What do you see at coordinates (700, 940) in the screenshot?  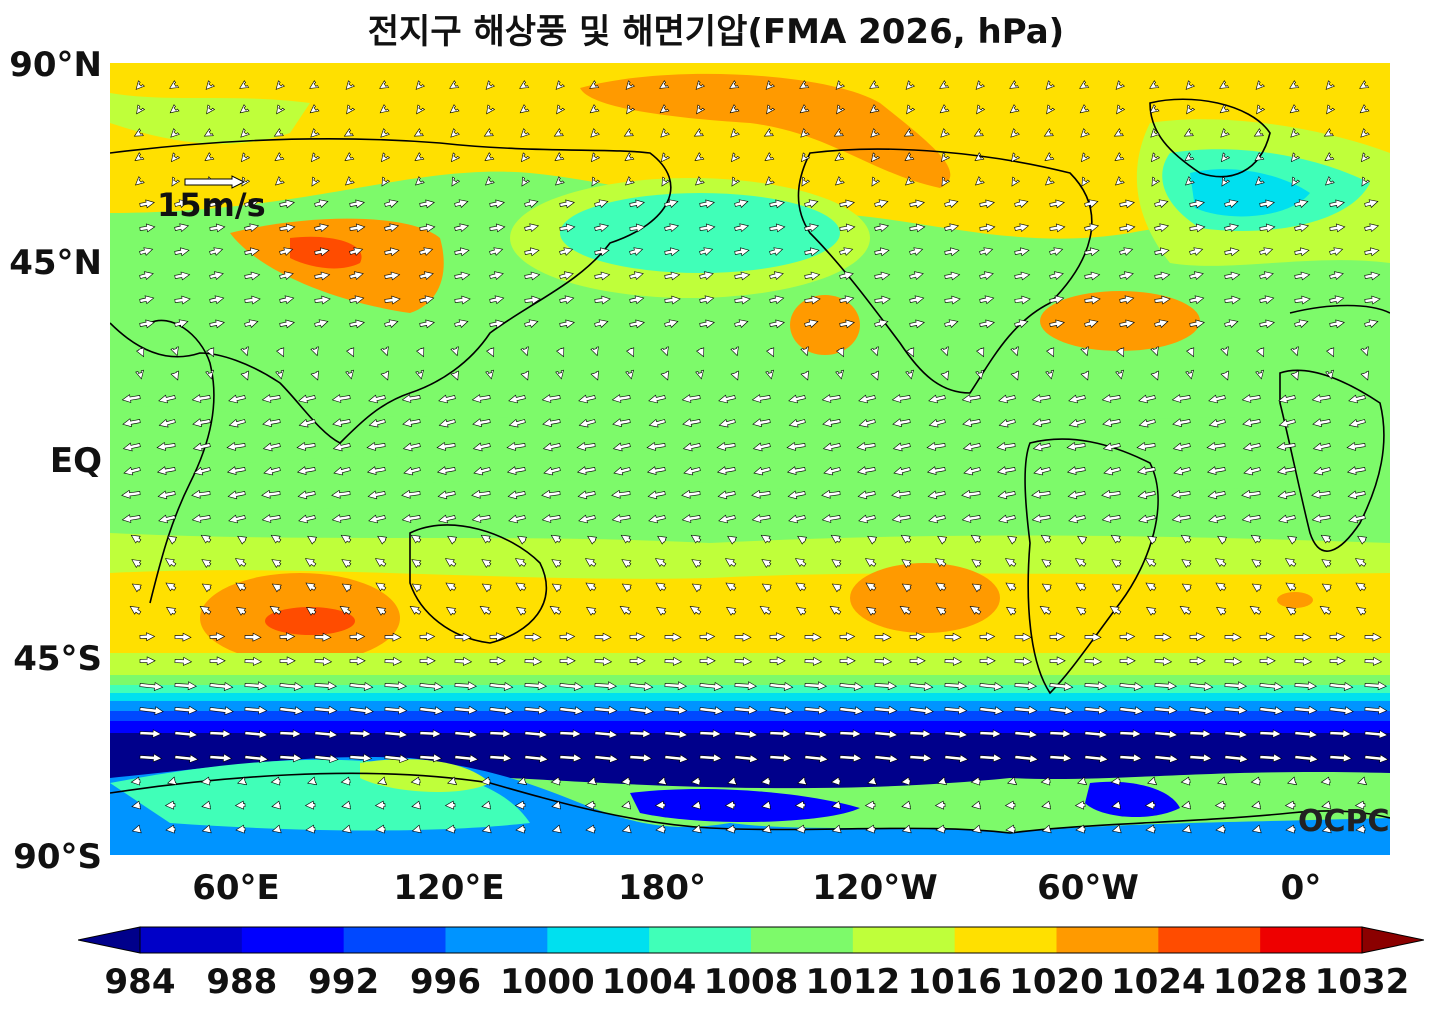 I see `colorbar-segment` at bounding box center [700, 940].